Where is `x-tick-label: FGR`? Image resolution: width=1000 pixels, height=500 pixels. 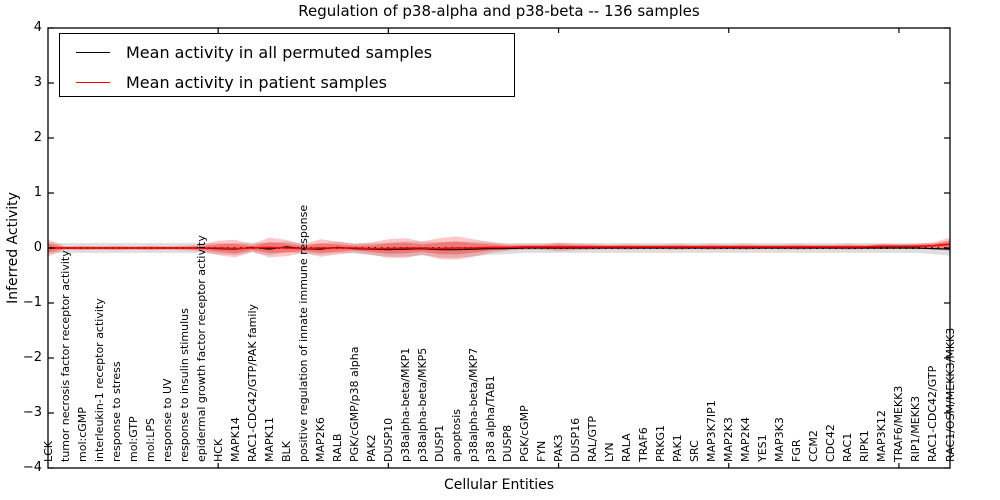
x-tick-label: FGR is located at coordinates (797, 451).